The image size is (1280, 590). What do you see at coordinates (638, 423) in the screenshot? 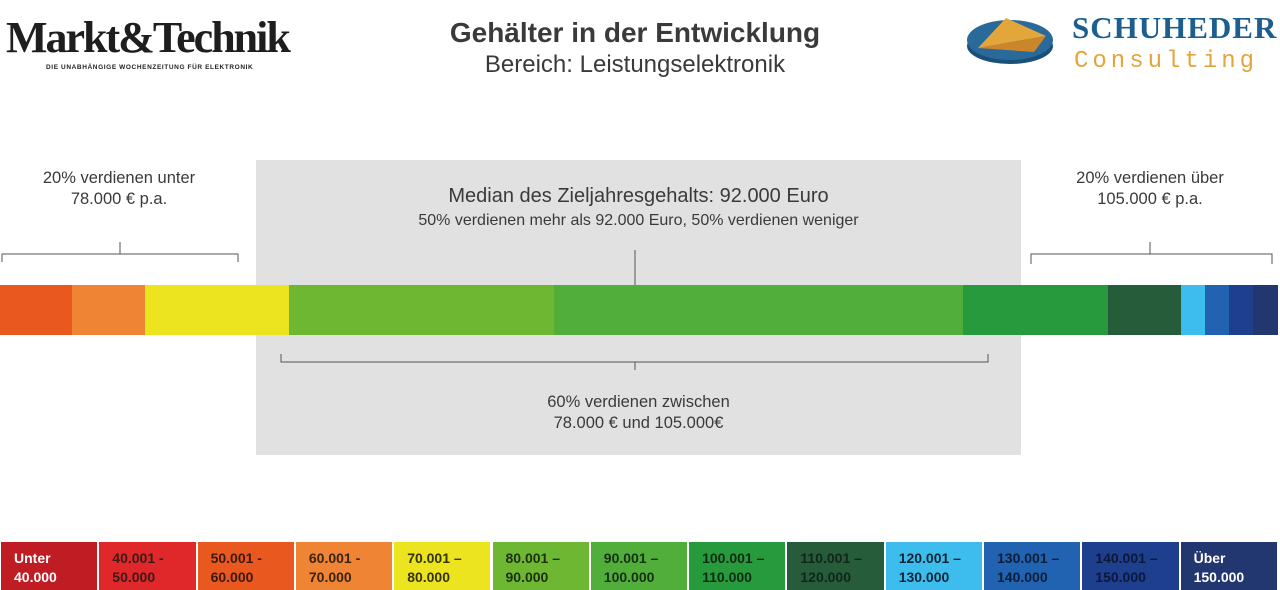
I see `middle-annotation-line2: 78.000 € und 105.000€` at bounding box center [638, 423].